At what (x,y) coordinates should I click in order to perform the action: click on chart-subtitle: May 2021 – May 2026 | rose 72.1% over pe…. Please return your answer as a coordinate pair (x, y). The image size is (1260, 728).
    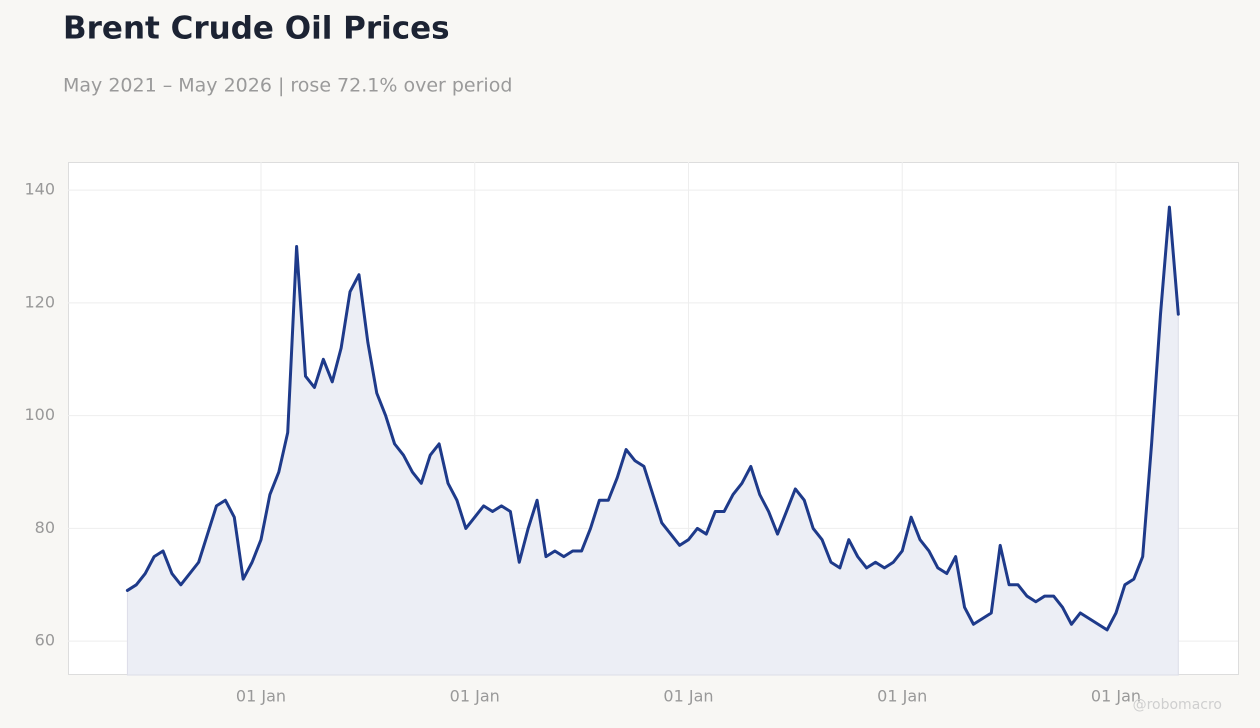
    Looking at the image, I should click on (287, 86).